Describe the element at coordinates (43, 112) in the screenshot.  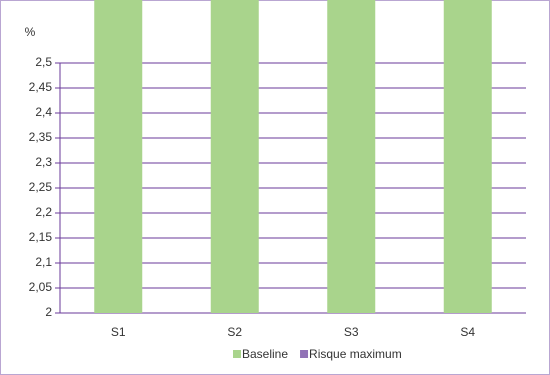
I see `y-tick-label: 2,4` at that location.